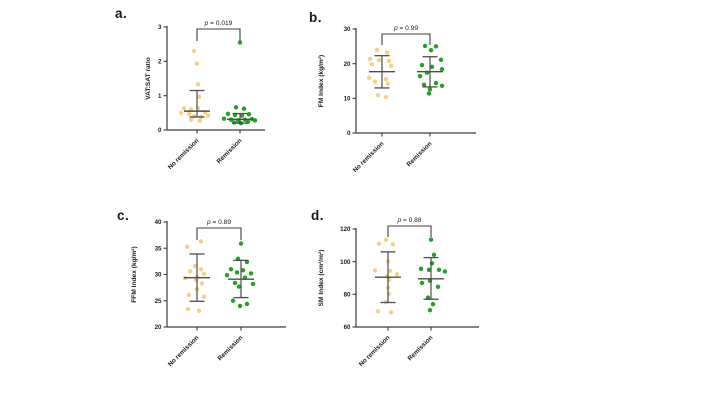 This screenshot has height=405, width=720. Describe the element at coordinates (218, 23) in the screenshot. I see `p-value-label: p = 0.019` at that location.